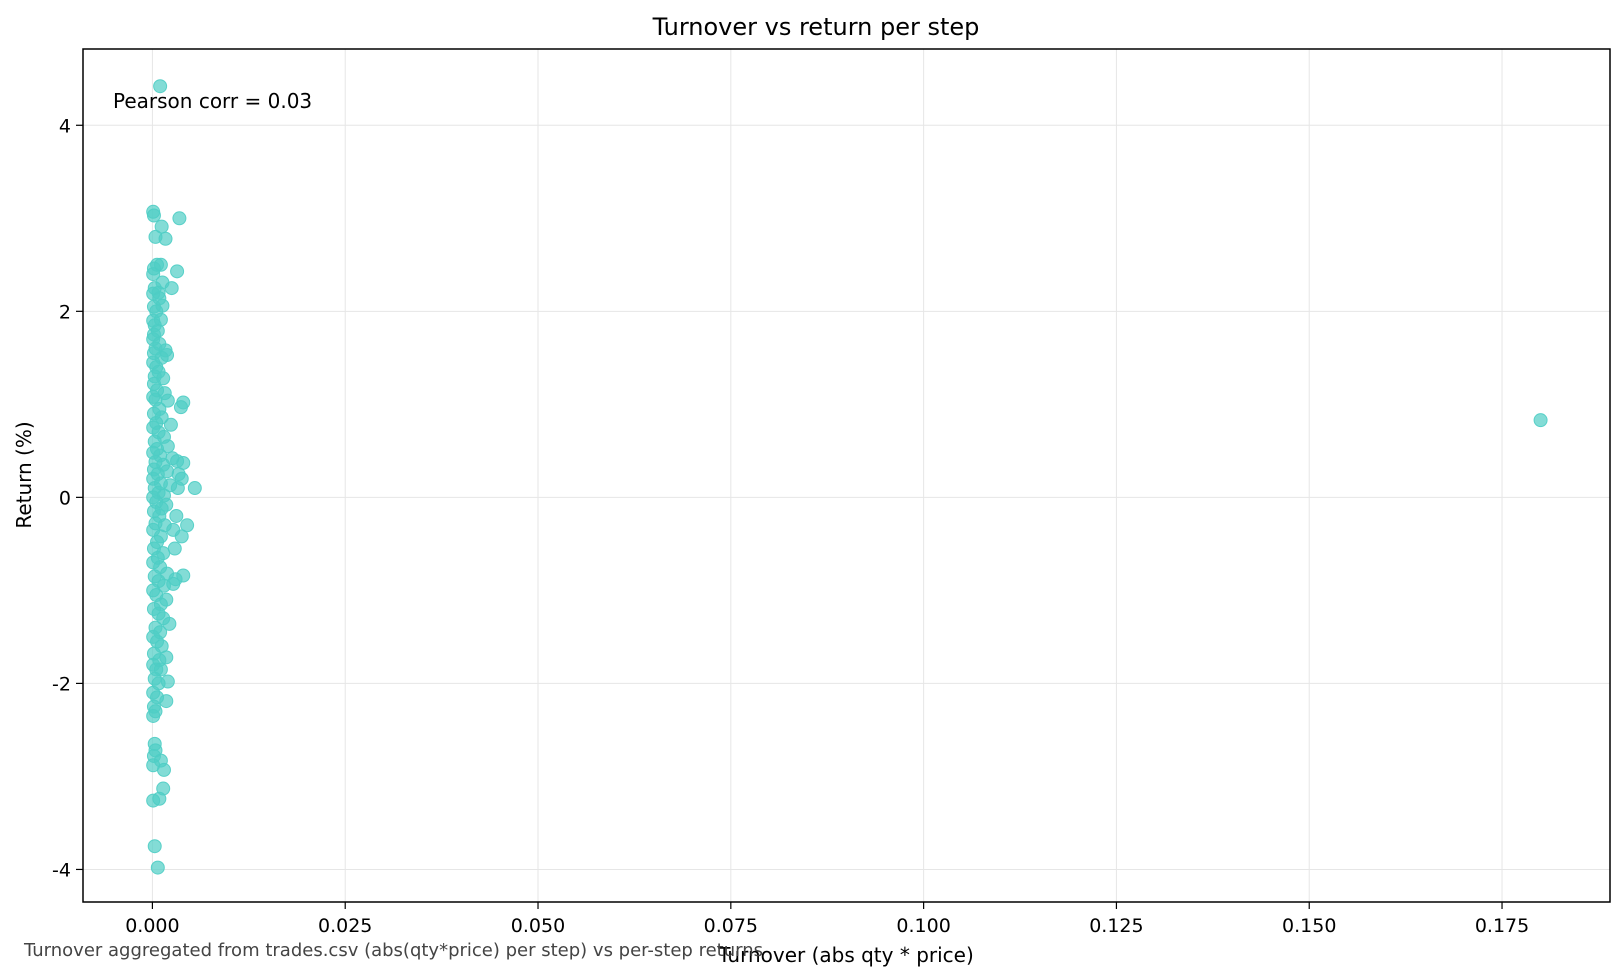  What do you see at coordinates (61, 870) in the screenshot?
I see `y-tick-label: -4` at bounding box center [61, 870].